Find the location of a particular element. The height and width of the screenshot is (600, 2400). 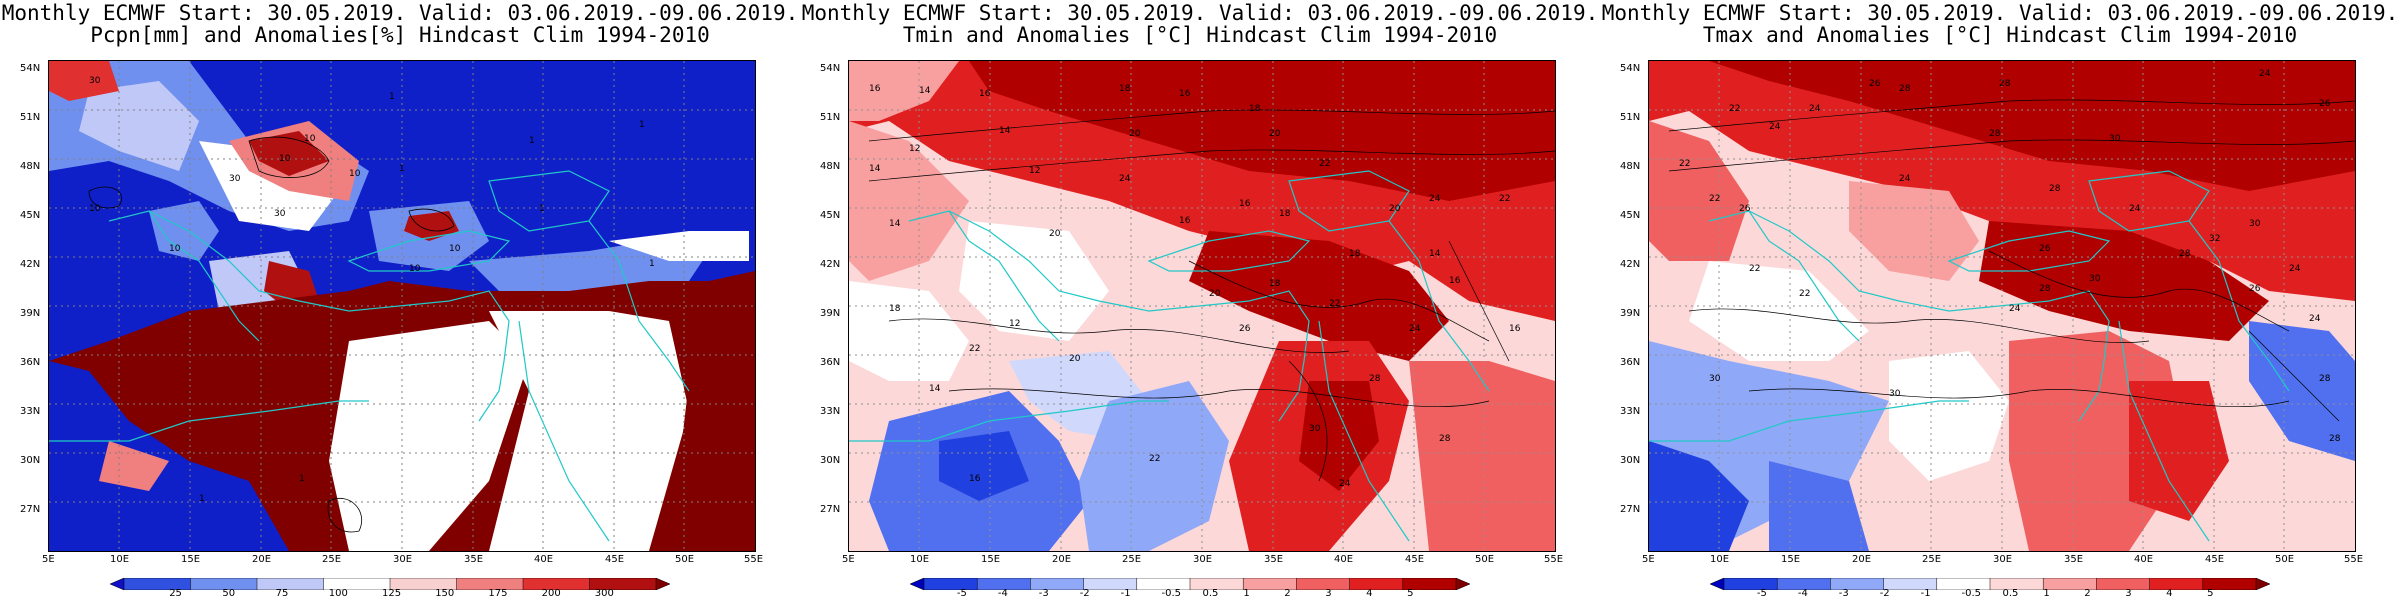

lat-label: 36N is located at coordinates (1630, 362).